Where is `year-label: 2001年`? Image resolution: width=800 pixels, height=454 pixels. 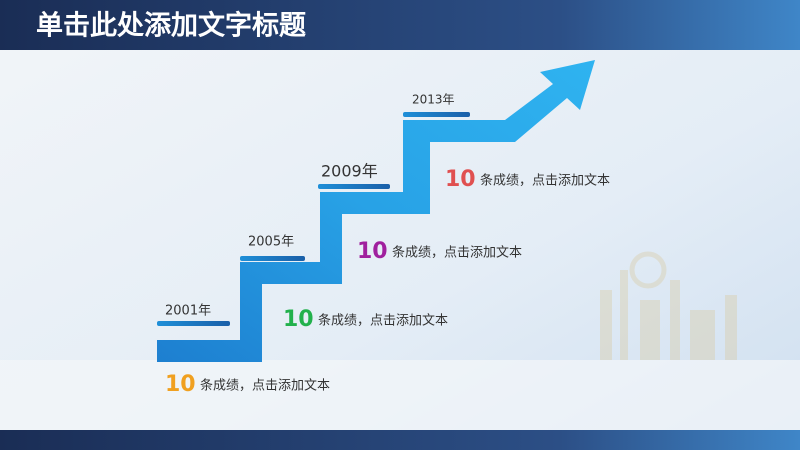
year-label: 2001年 is located at coordinates (188, 311).